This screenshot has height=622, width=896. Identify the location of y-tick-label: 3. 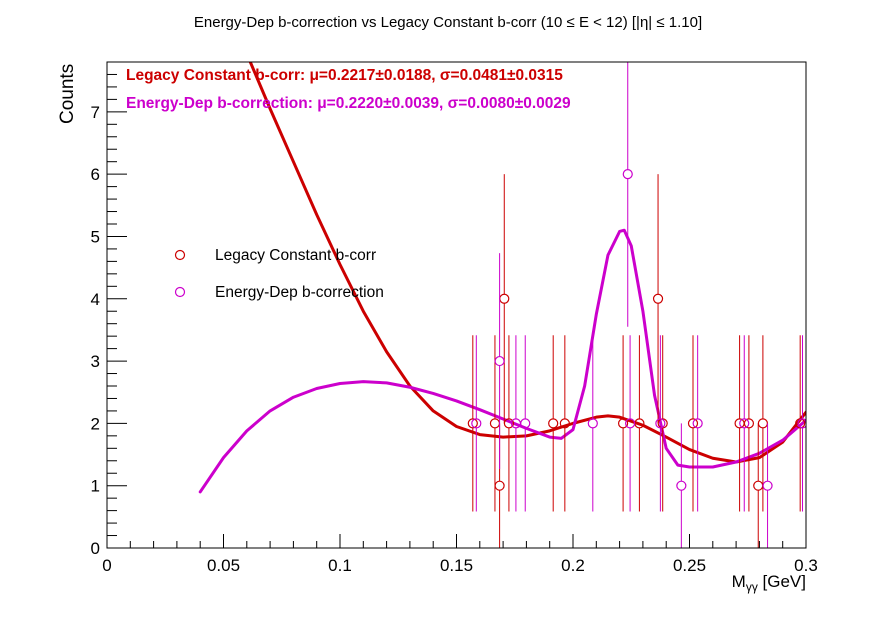
(95, 361).